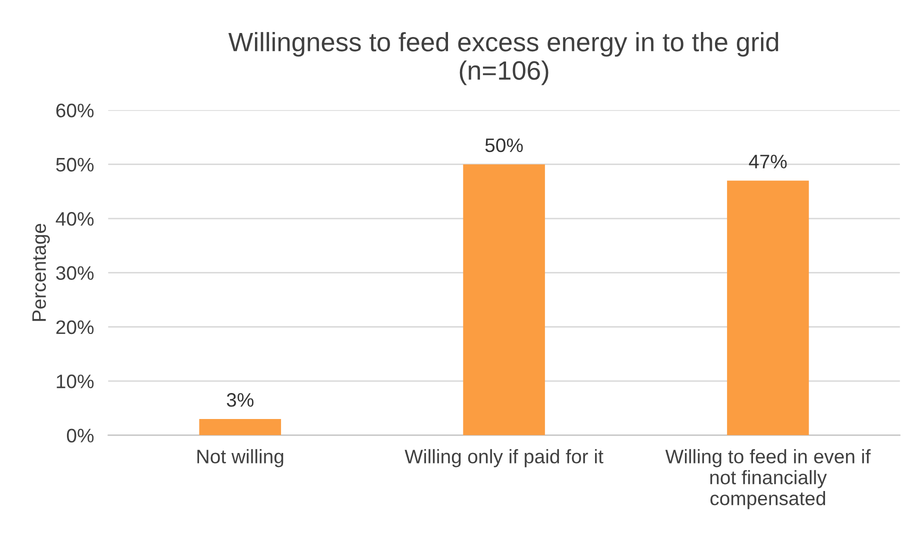 Image resolution: width=909 pixels, height=540 pixels. Describe the element at coordinates (767, 161) in the screenshot. I see `data-label: 47%` at that location.